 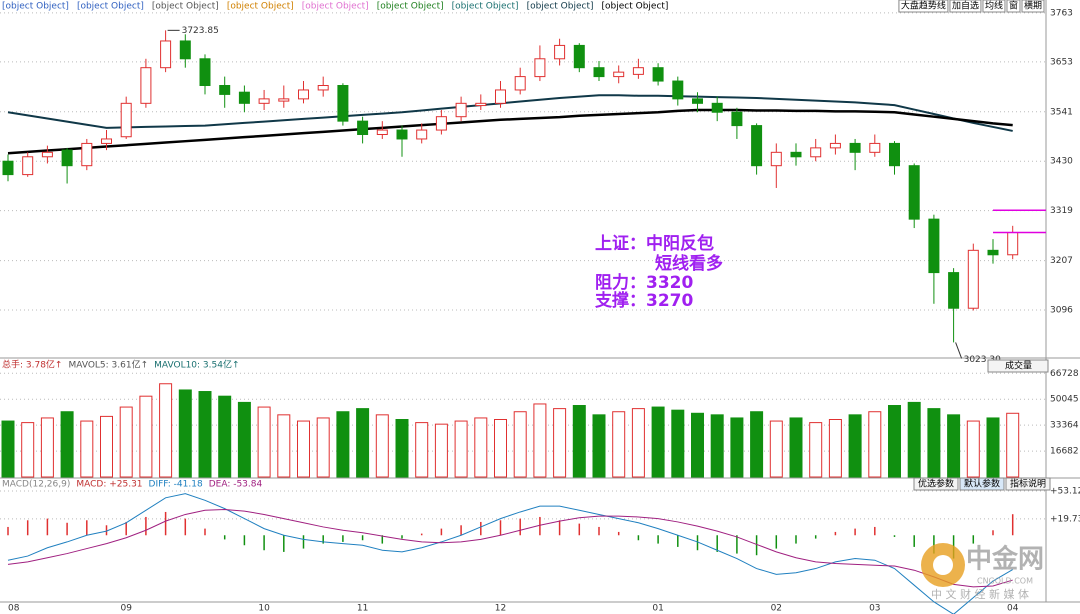 I want to click on annotation: 短线看多, so click(x=689, y=263).